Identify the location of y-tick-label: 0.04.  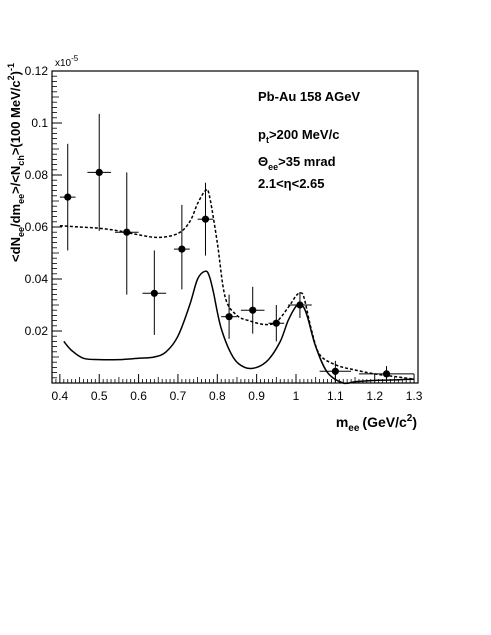
(37, 279).